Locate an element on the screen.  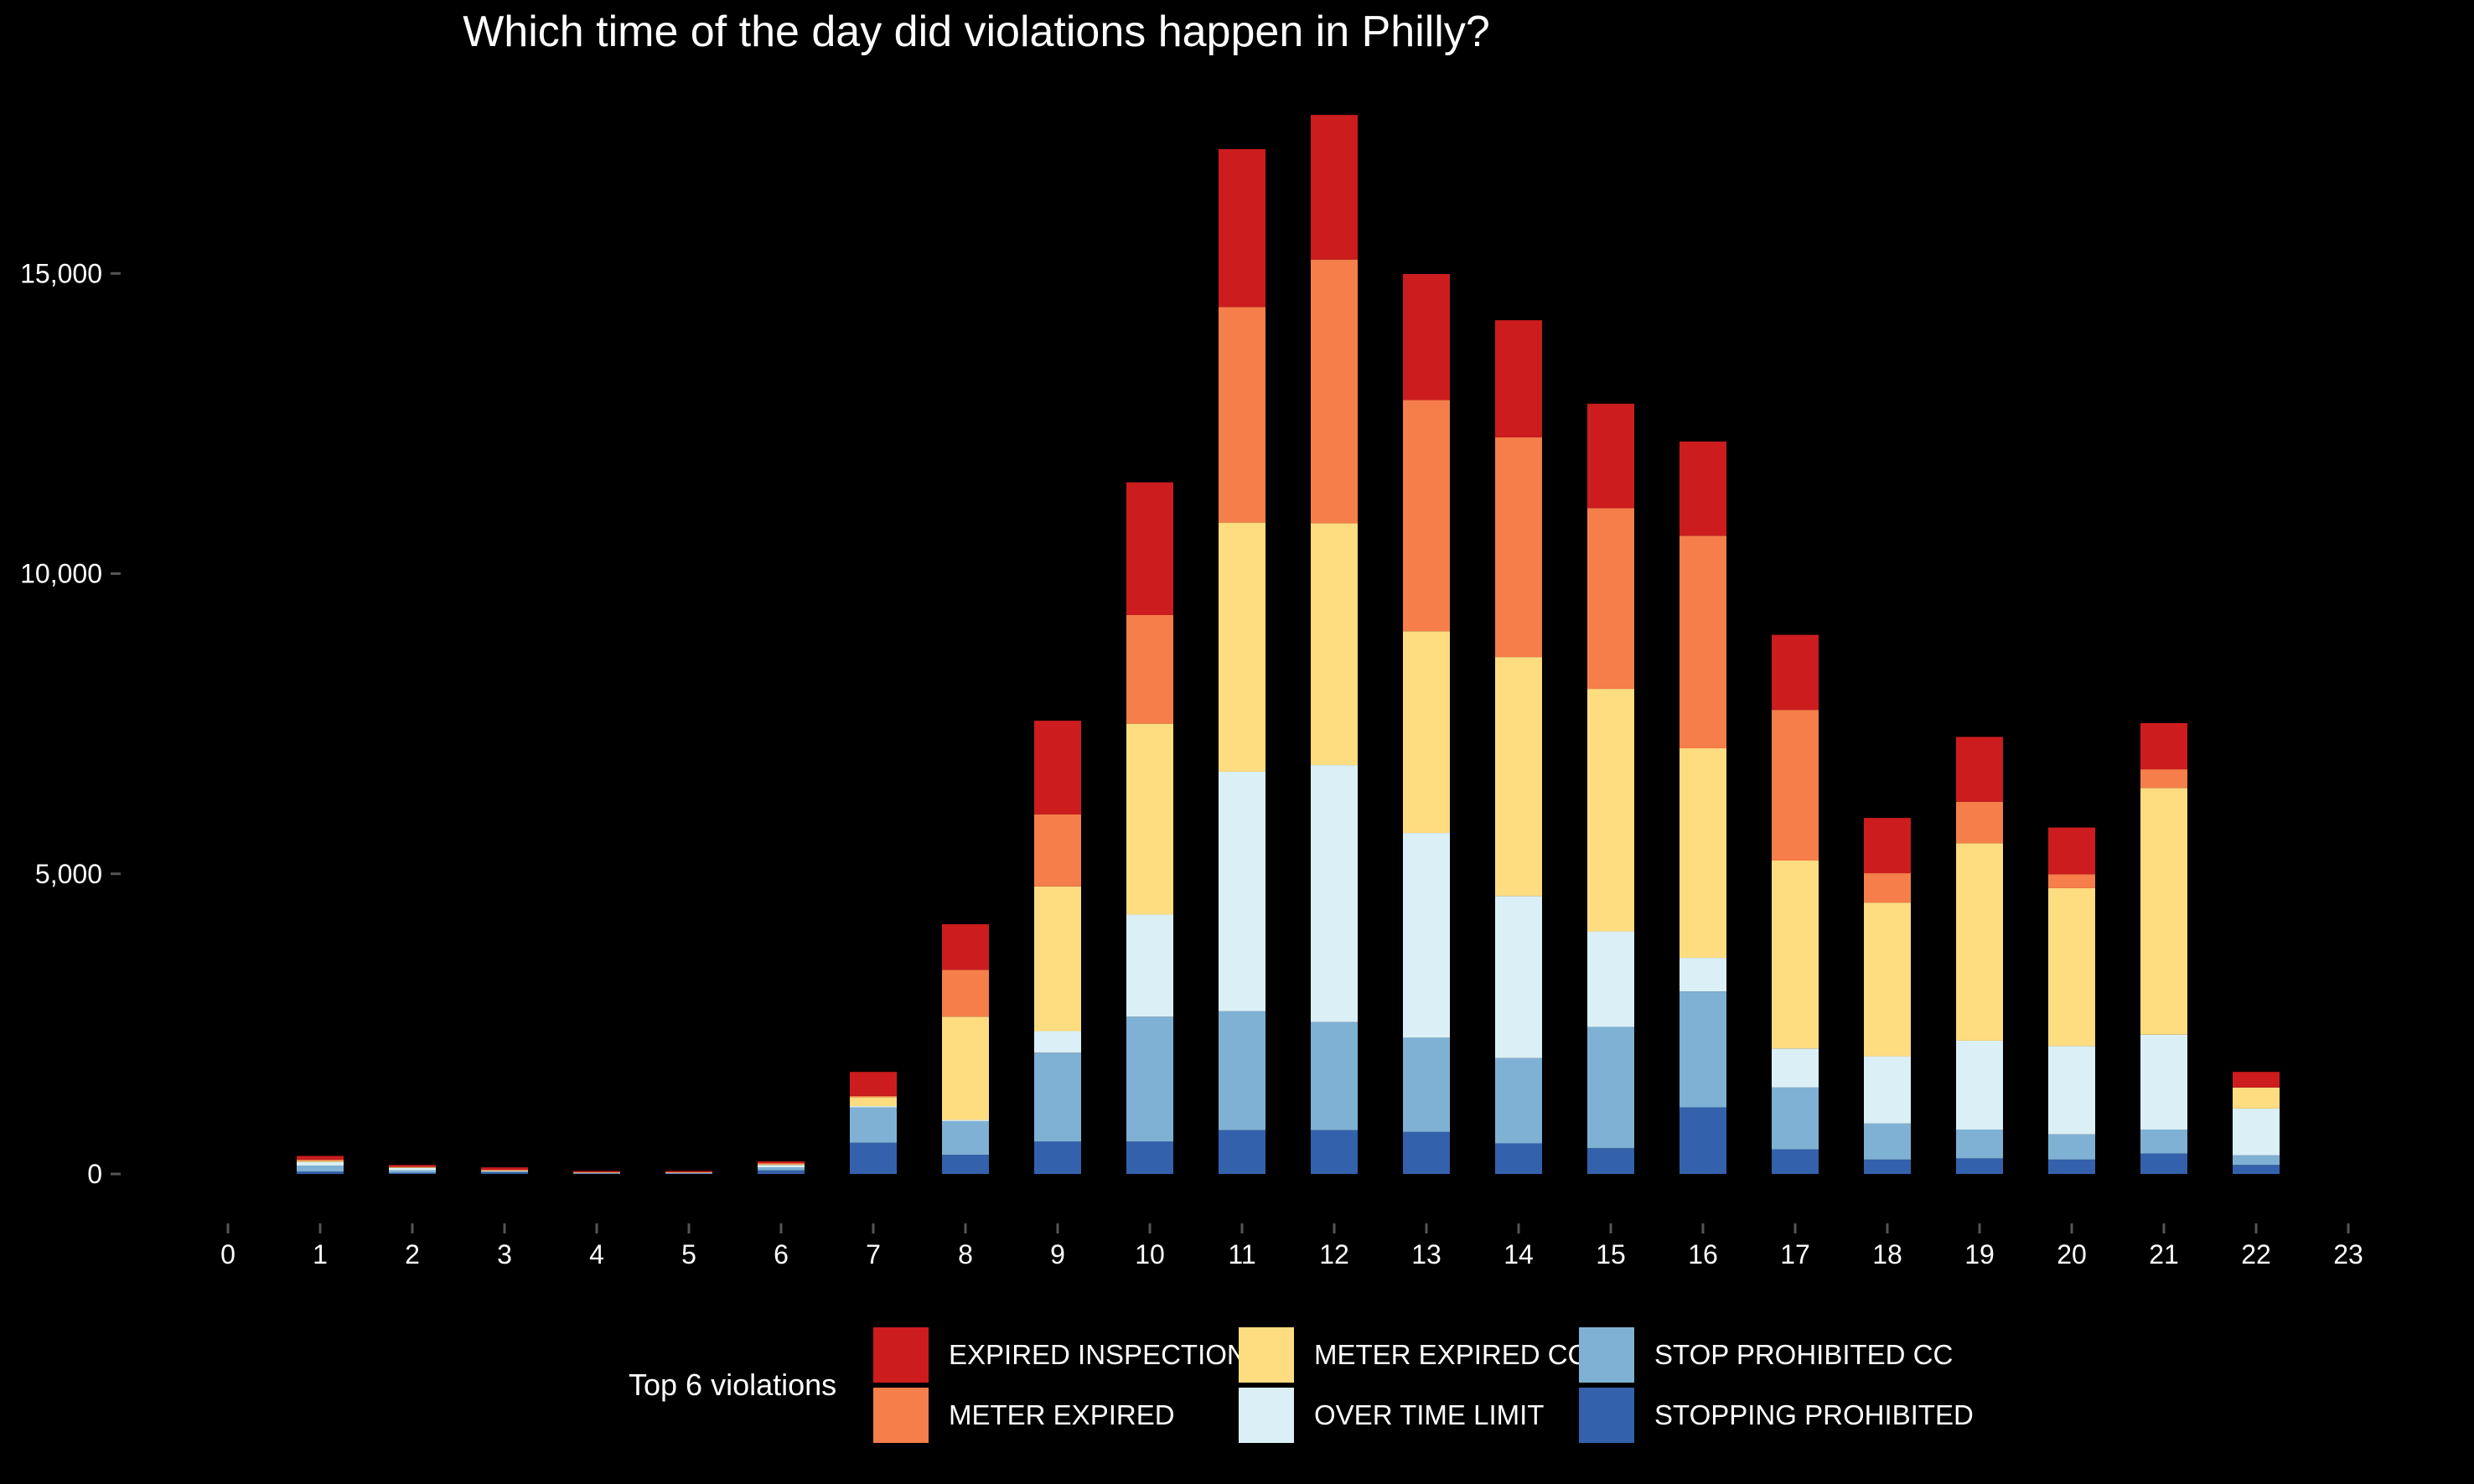
legend-label: METER EXPIRED is located at coordinates (1062, 1414).